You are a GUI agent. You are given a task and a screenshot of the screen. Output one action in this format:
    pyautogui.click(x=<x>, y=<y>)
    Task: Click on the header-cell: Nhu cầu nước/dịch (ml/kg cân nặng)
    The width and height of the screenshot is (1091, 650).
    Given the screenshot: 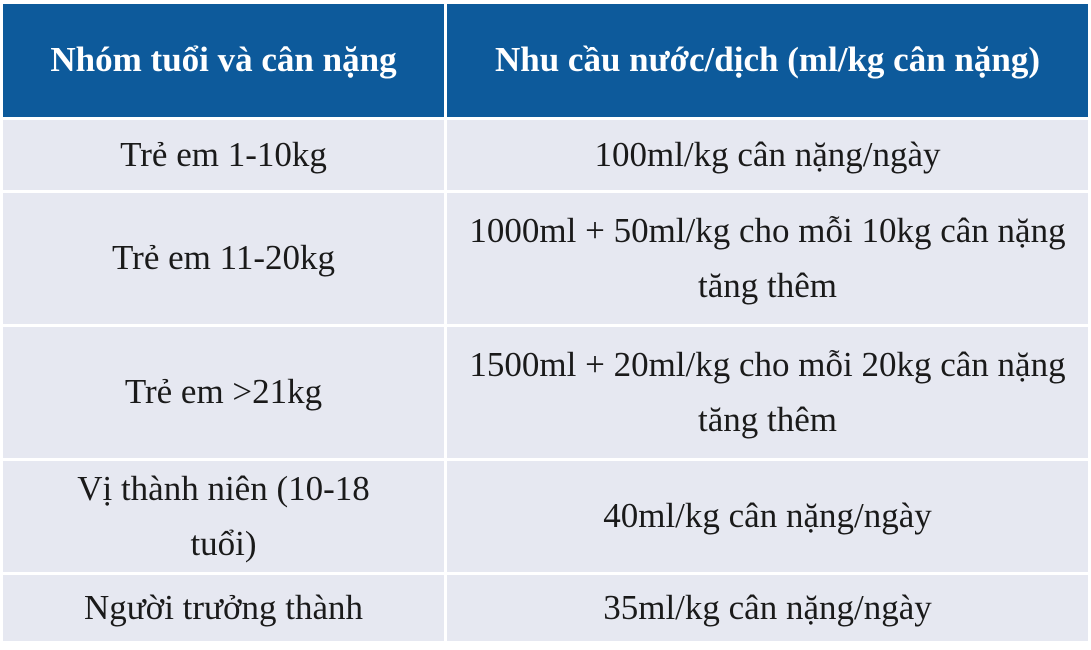 What is the action you would take?
    pyautogui.click(x=767, y=60)
    